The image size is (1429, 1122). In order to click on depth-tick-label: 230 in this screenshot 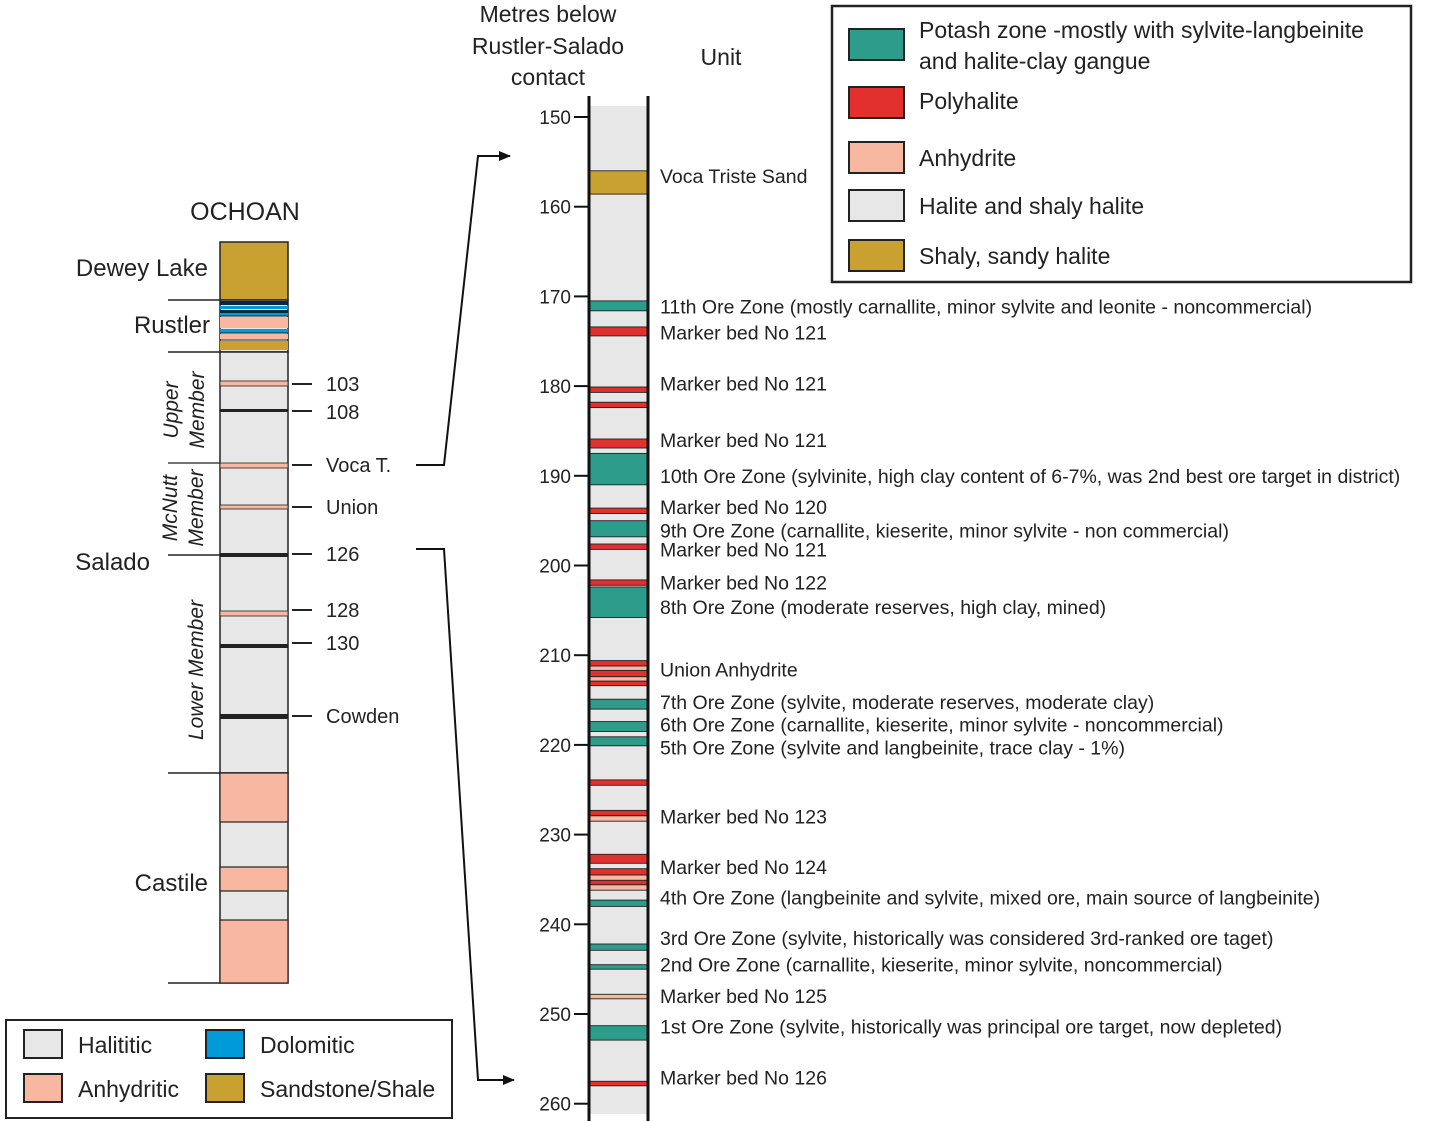, I will do `click(555, 836)`.